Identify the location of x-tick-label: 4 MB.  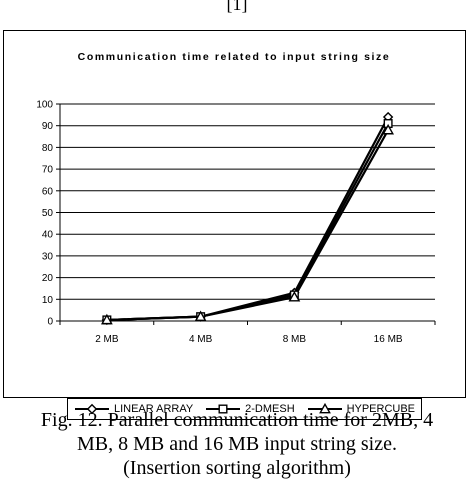
(201, 339).